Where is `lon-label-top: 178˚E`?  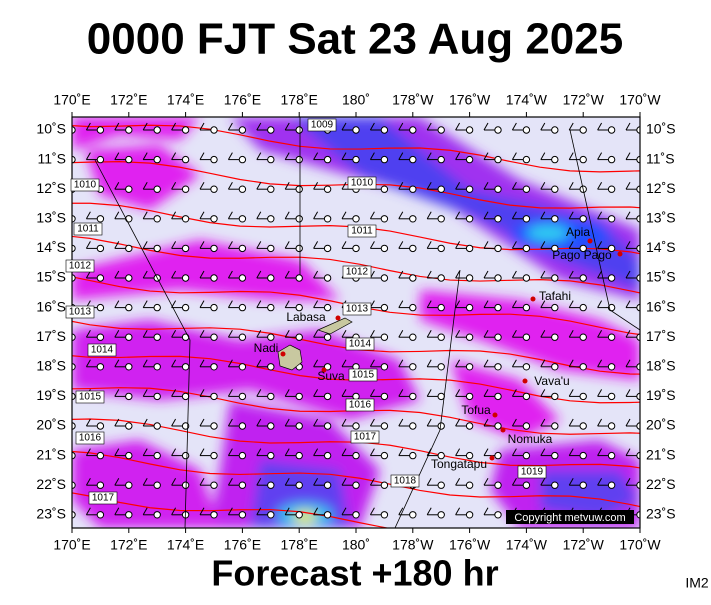 lon-label-top: 178˚E is located at coordinates (299, 100).